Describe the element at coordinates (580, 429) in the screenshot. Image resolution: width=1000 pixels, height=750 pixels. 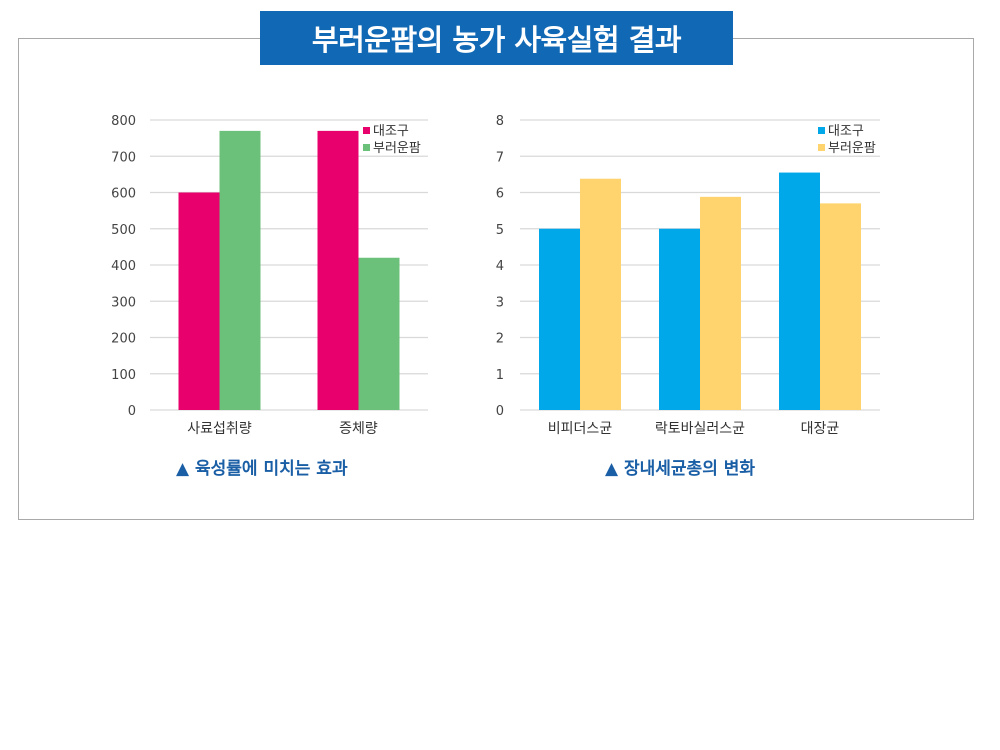
I see `chart-2-x-tick-label: 비피더스균` at that location.